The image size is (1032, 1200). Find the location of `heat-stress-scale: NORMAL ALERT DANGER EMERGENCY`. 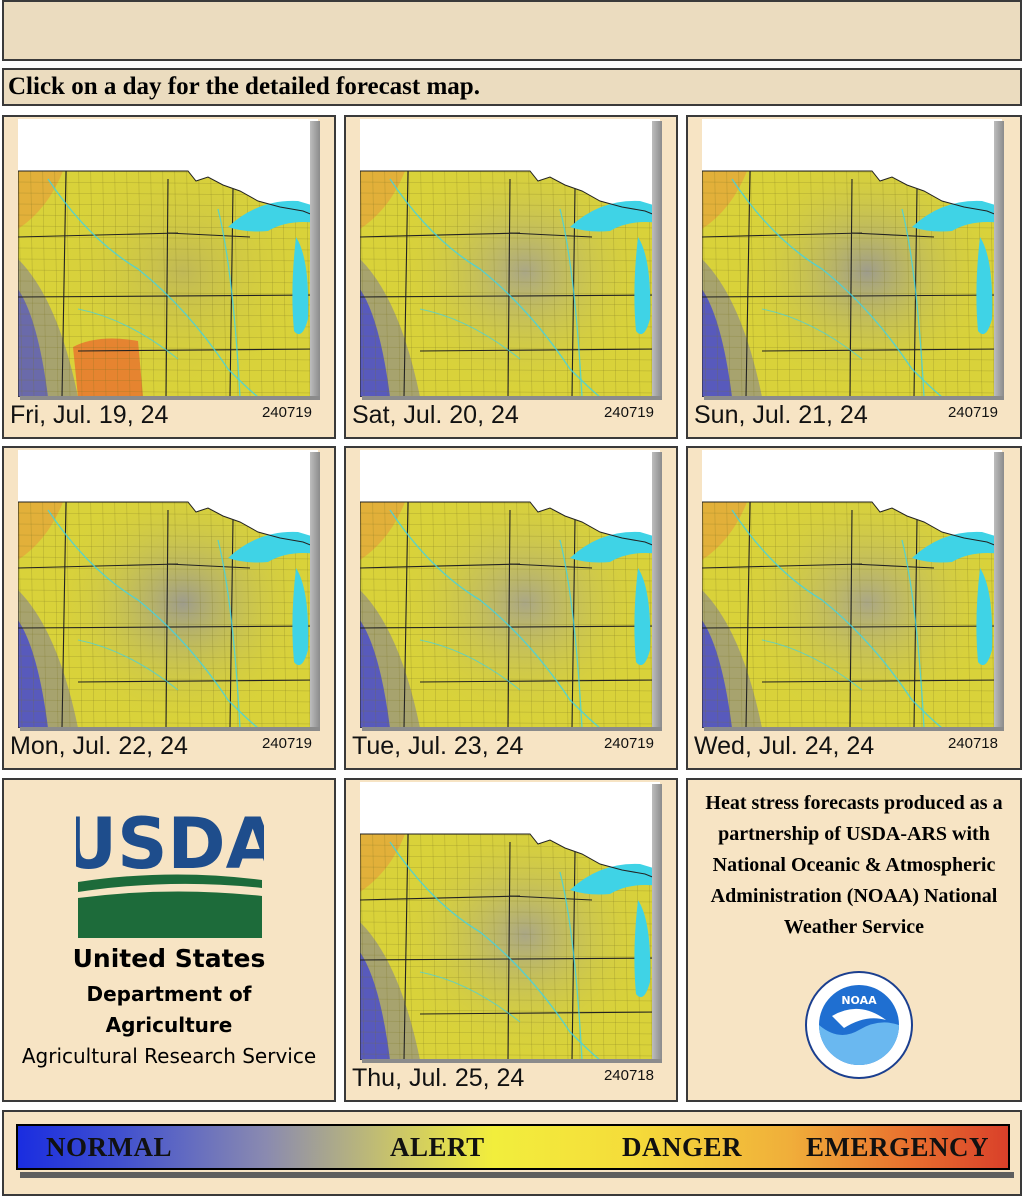

heat-stress-scale: NORMAL ALERT DANGER EMERGENCY is located at coordinates (513, 1147).